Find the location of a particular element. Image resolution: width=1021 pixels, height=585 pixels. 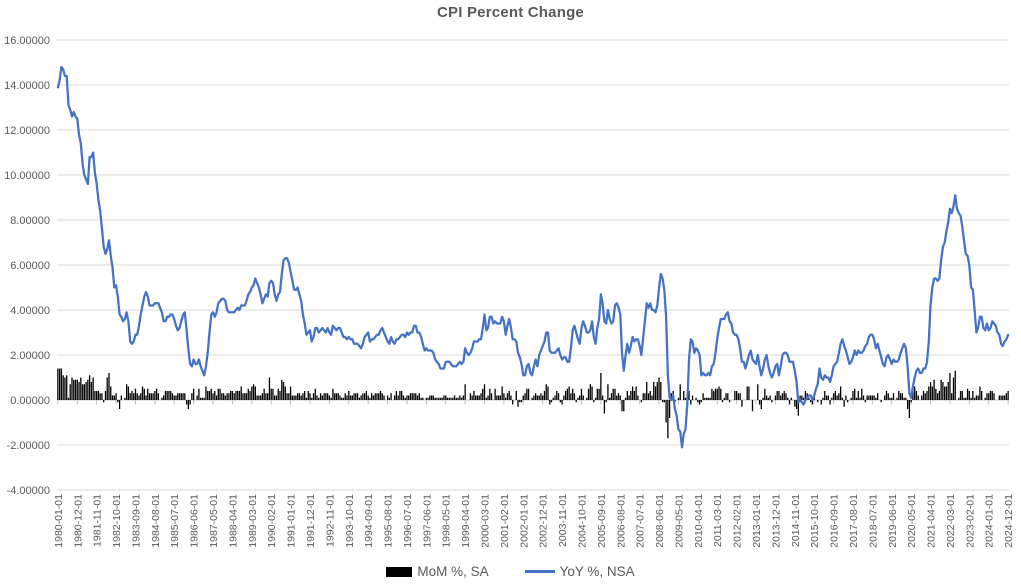

legend-item-yoy: YoY %, NSA is located at coordinates (579, 571).